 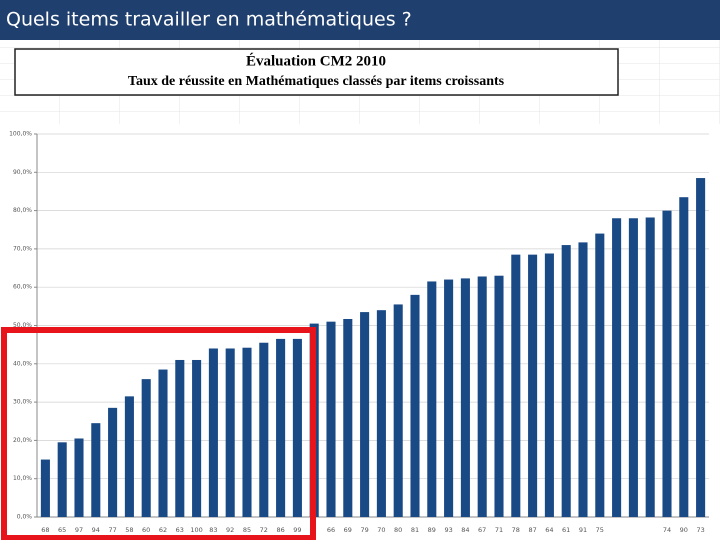 I want to click on x-tick-label: 90, so click(x=684, y=530).